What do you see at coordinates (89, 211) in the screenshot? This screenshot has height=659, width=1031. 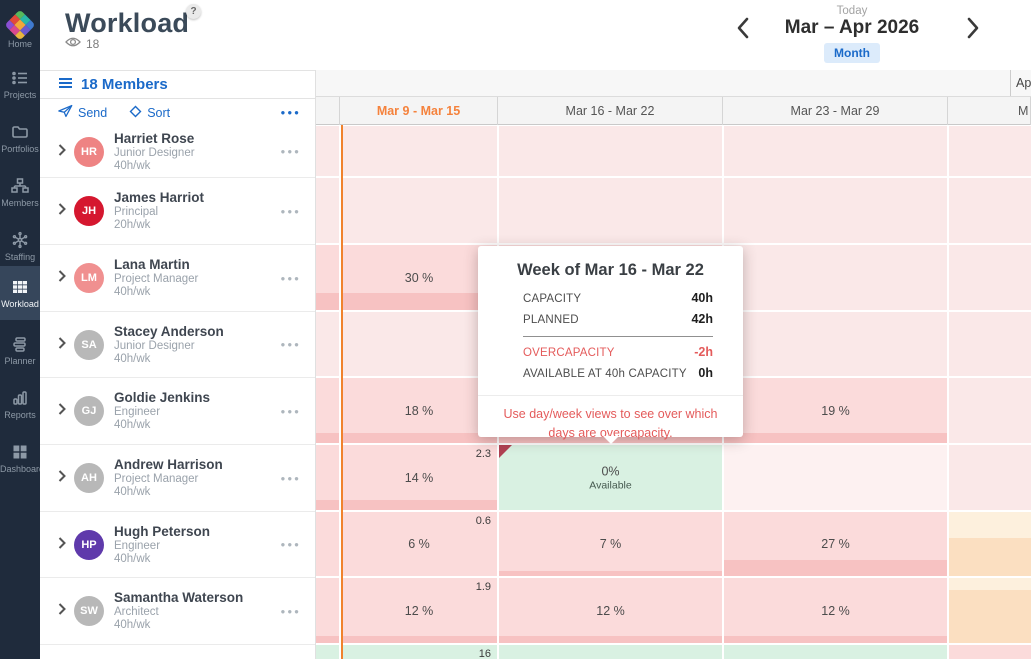 I see `avatar: JH` at bounding box center [89, 211].